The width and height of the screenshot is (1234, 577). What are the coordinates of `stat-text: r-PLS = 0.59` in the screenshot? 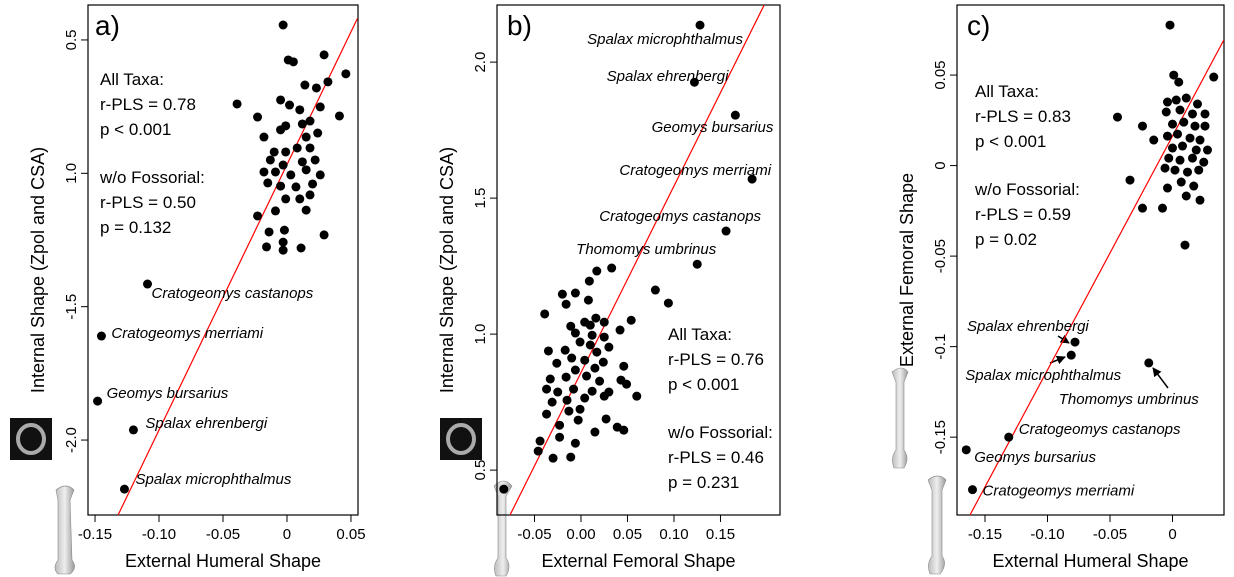 It's located at (1023, 214).